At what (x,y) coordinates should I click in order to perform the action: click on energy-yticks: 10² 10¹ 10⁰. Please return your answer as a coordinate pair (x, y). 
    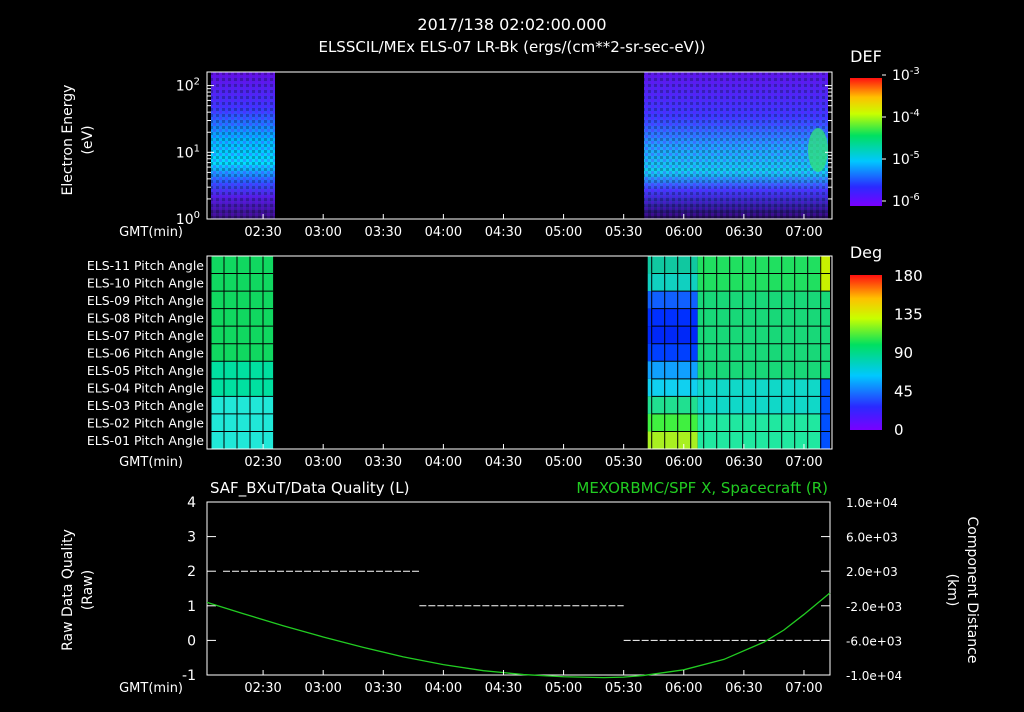
    Looking at the image, I should click on (504, 152).